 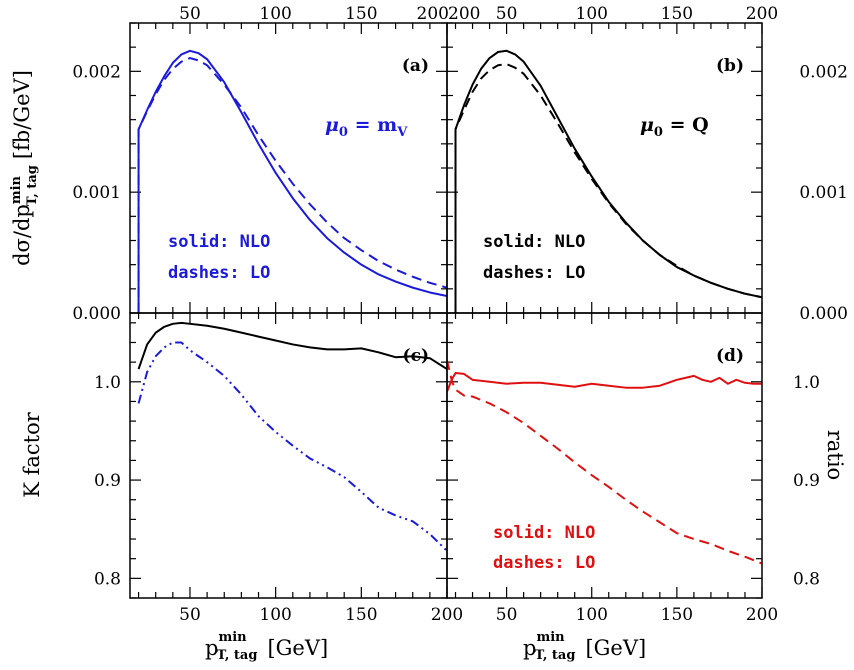 I want to click on right-y-tick-label: 0.9, so click(x=806, y=481).